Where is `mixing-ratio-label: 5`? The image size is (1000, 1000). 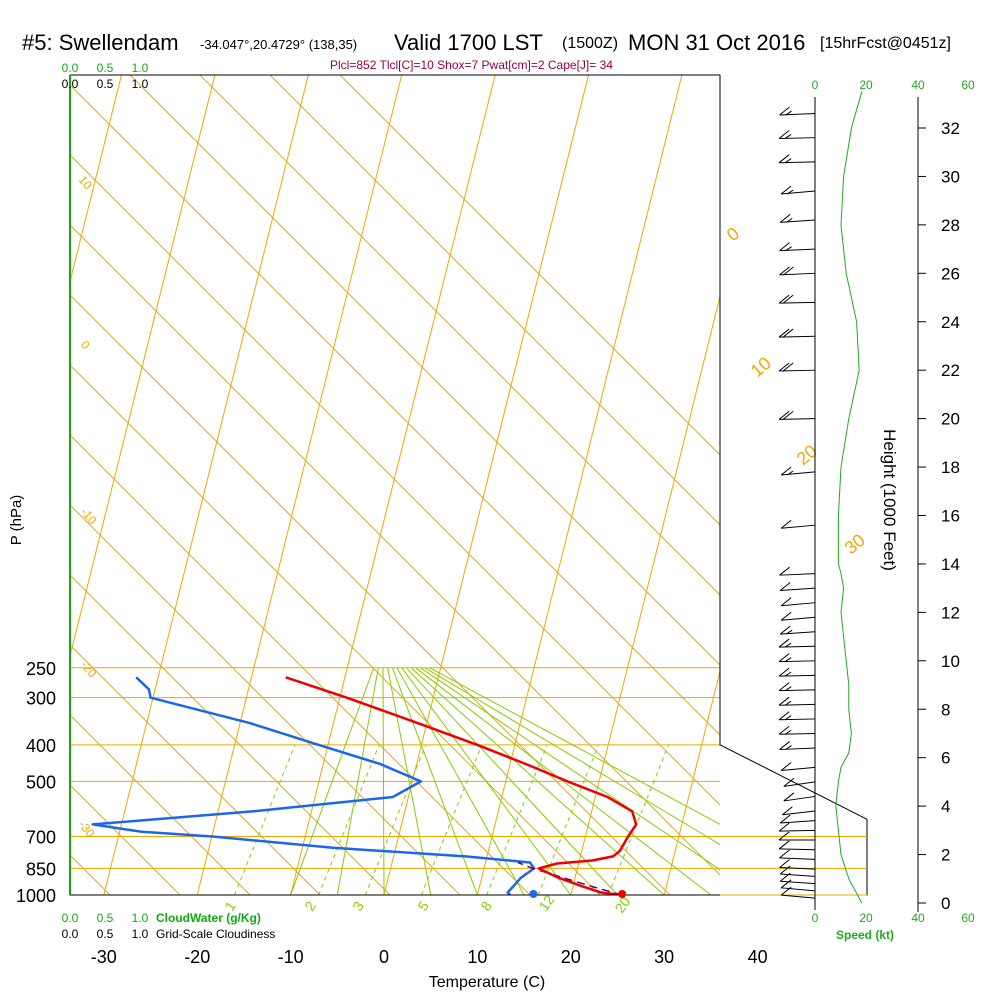
mixing-ratio-label: 5 is located at coordinates (423, 906).